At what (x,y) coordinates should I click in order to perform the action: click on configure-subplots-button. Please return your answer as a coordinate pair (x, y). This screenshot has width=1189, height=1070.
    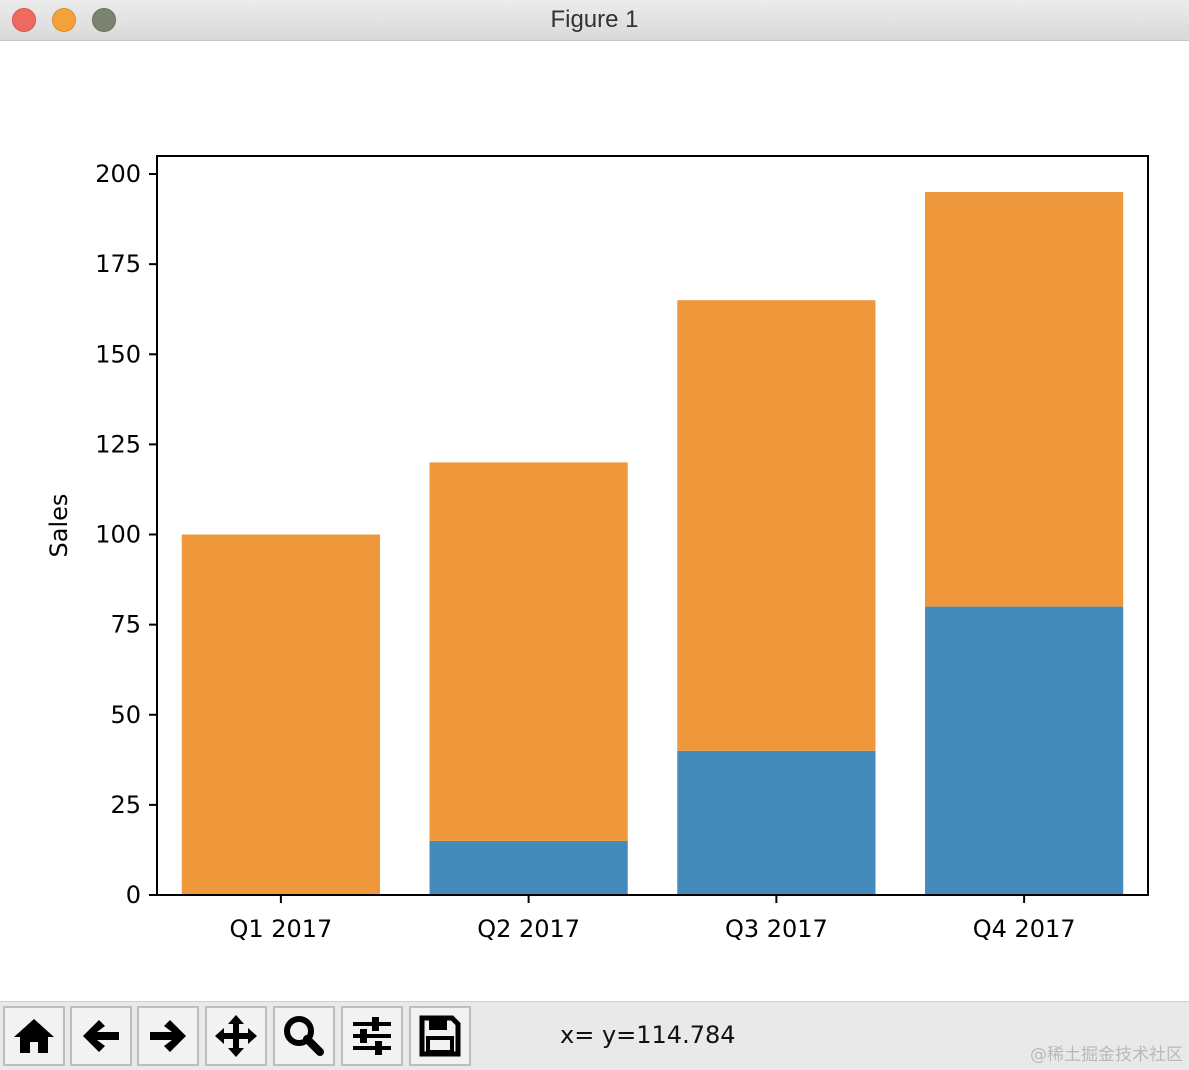
    Looking at the image, I should click on (372, 1036).